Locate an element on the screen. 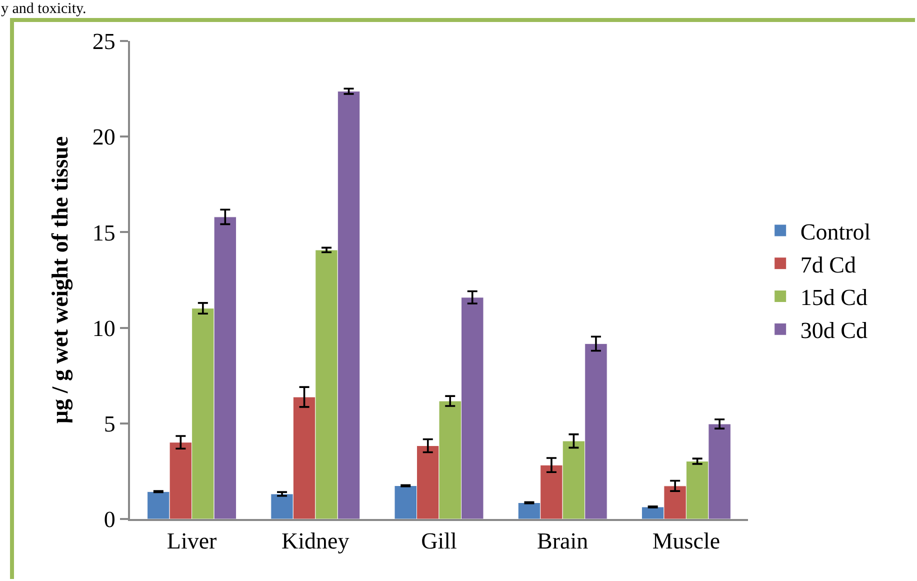 The height and width of the screenshot is (581, 917). legend-label: 7d Cd is located at coordinates (828, 265).